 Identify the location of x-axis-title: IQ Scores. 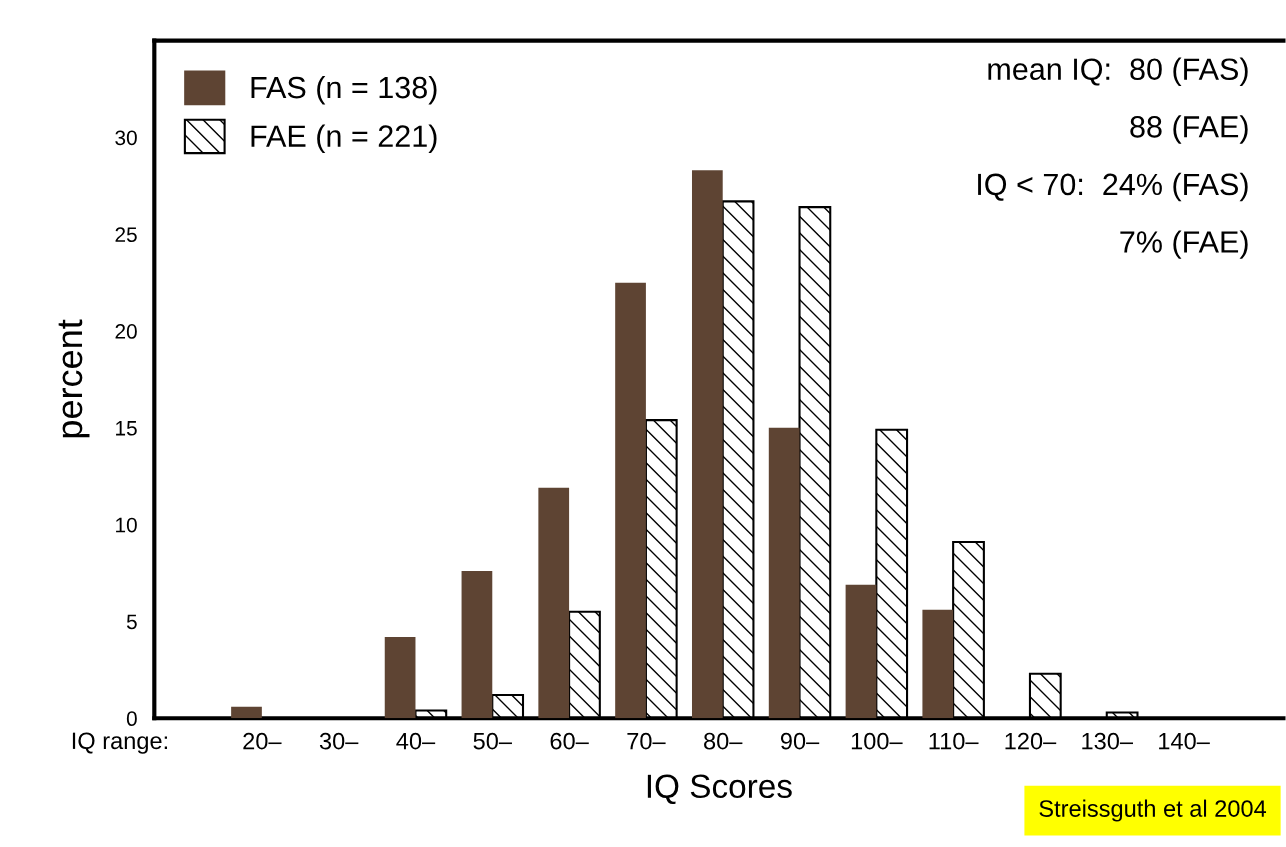
(719, 789).